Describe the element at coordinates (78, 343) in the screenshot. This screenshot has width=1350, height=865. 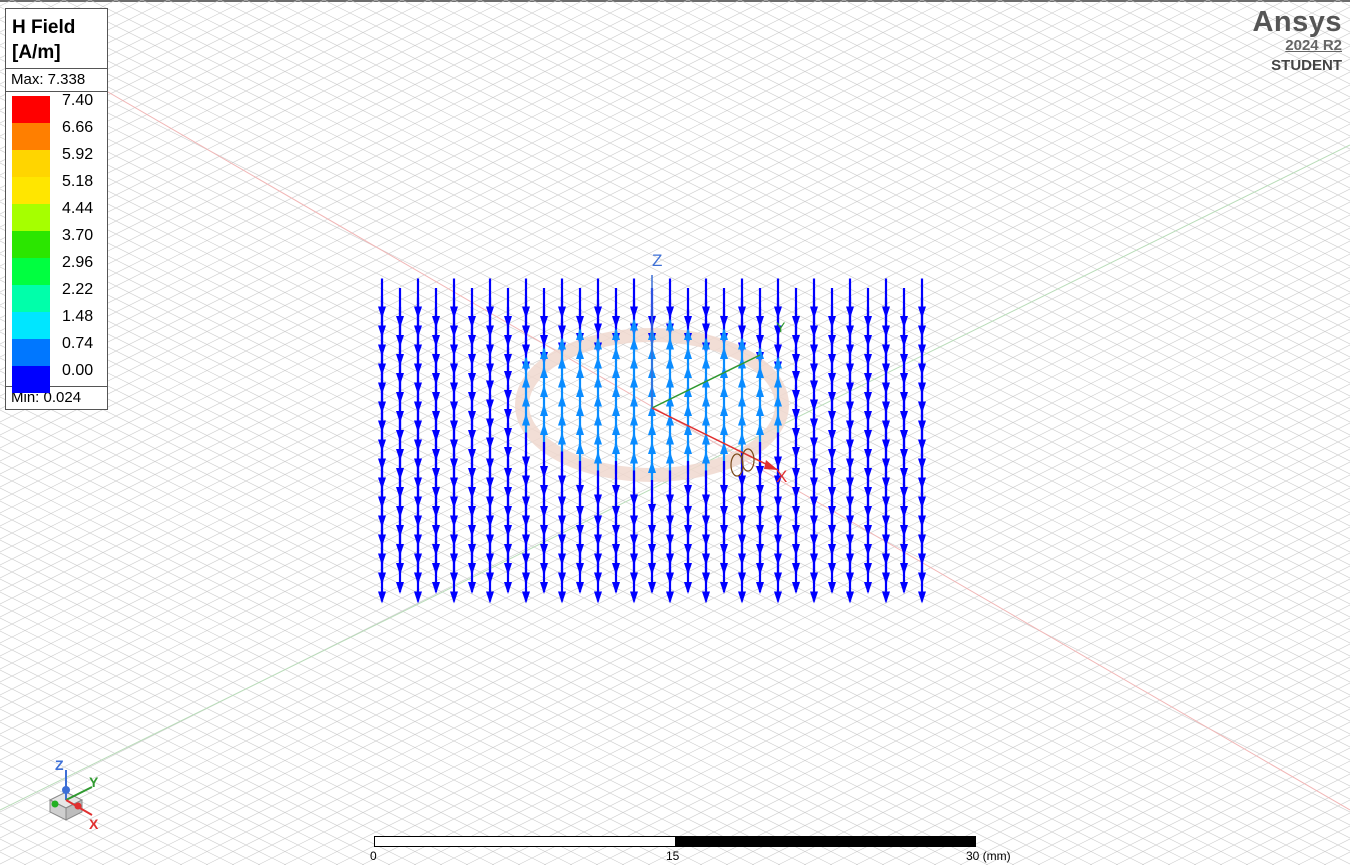
I see `legend-level-label: 0.74` at that location.